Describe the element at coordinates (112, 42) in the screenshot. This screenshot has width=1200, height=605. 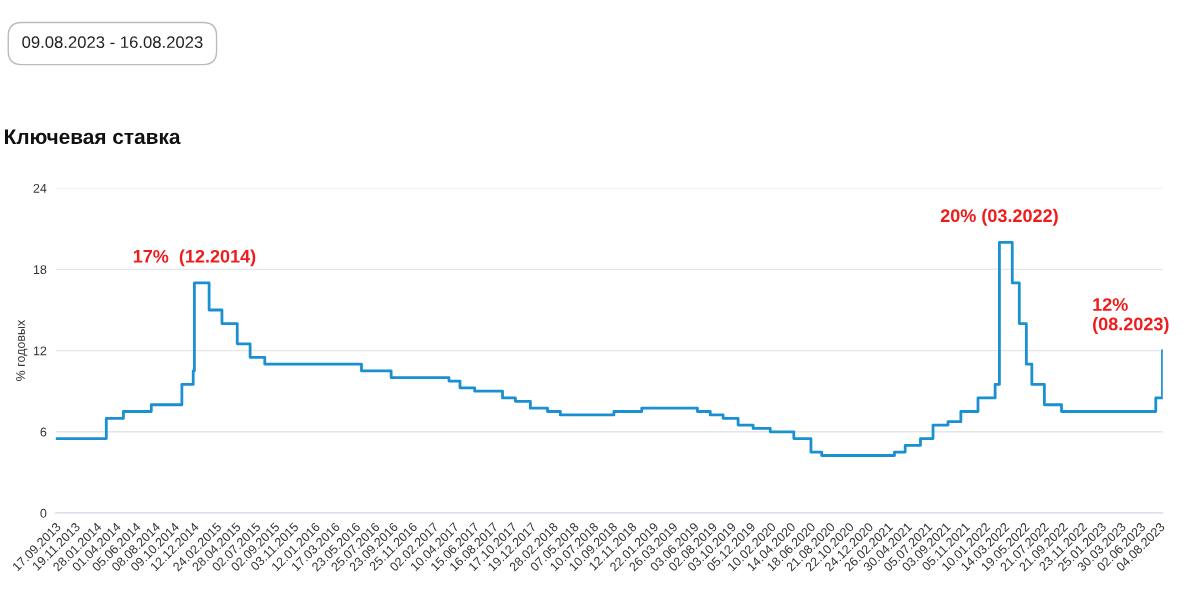
I see `text: 09.08.2023 - 16.08.2023` at that location.